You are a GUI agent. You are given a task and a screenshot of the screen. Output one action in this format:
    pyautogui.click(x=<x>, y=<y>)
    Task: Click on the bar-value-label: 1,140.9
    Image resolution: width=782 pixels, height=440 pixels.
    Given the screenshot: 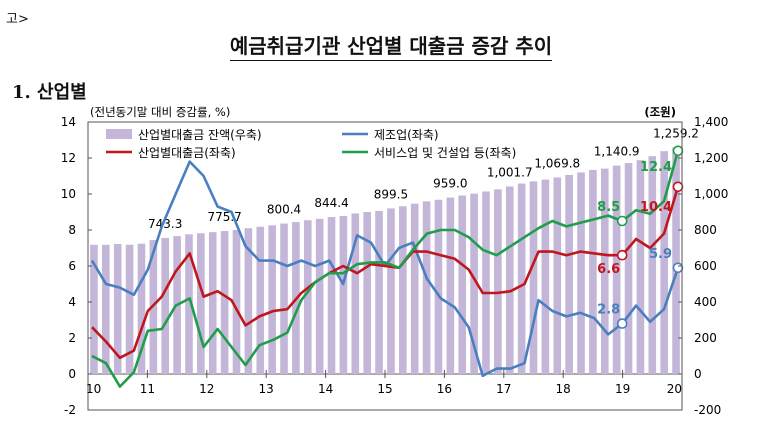 What is the action you would take?
    pyautogui.click(x=617, y=152)
    